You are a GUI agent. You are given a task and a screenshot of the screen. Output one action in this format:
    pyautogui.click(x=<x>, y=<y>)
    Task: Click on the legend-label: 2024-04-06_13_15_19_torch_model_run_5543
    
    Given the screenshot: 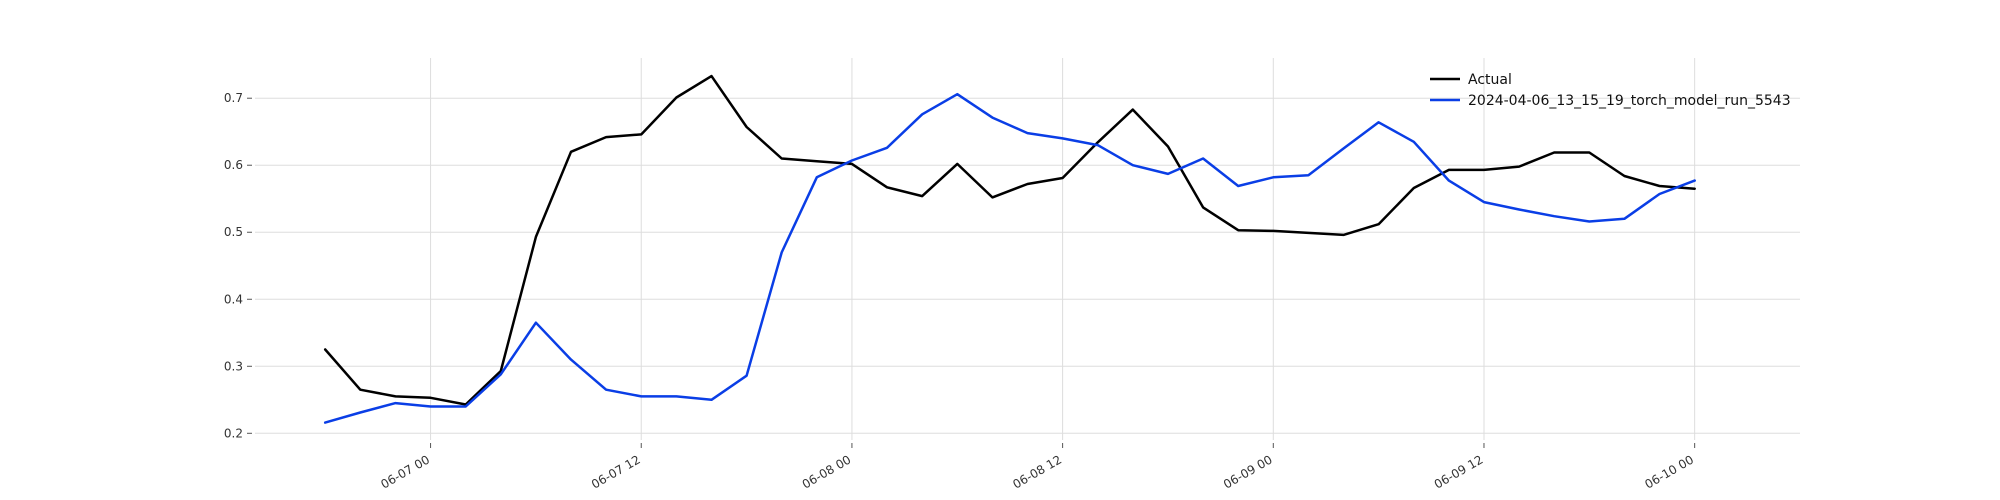 What is the action you would take?
    pyautogui.click(x=1629, y=101)
    